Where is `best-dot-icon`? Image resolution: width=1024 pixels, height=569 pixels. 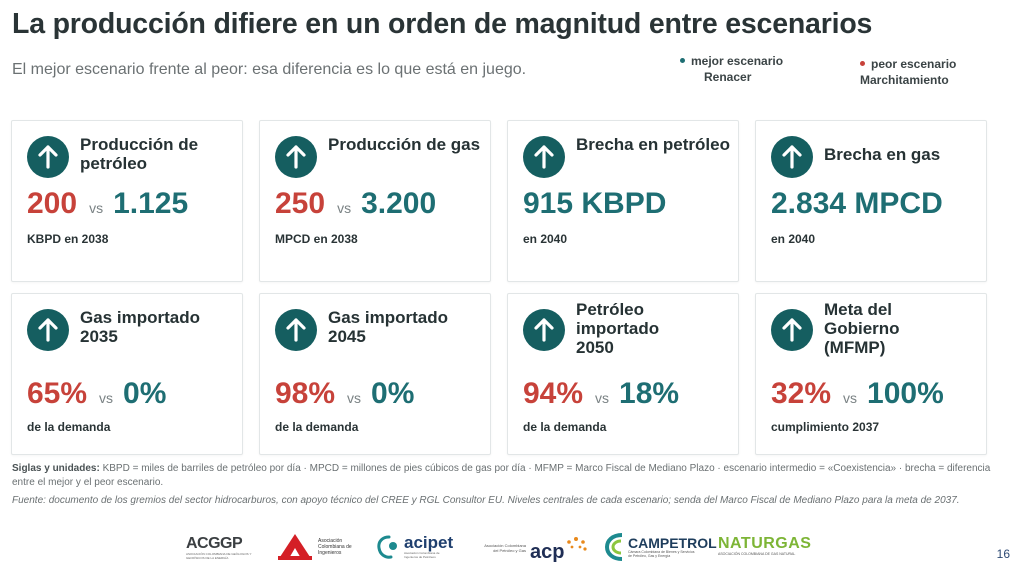
best-dot-icon is located at coordinates (682, 61).